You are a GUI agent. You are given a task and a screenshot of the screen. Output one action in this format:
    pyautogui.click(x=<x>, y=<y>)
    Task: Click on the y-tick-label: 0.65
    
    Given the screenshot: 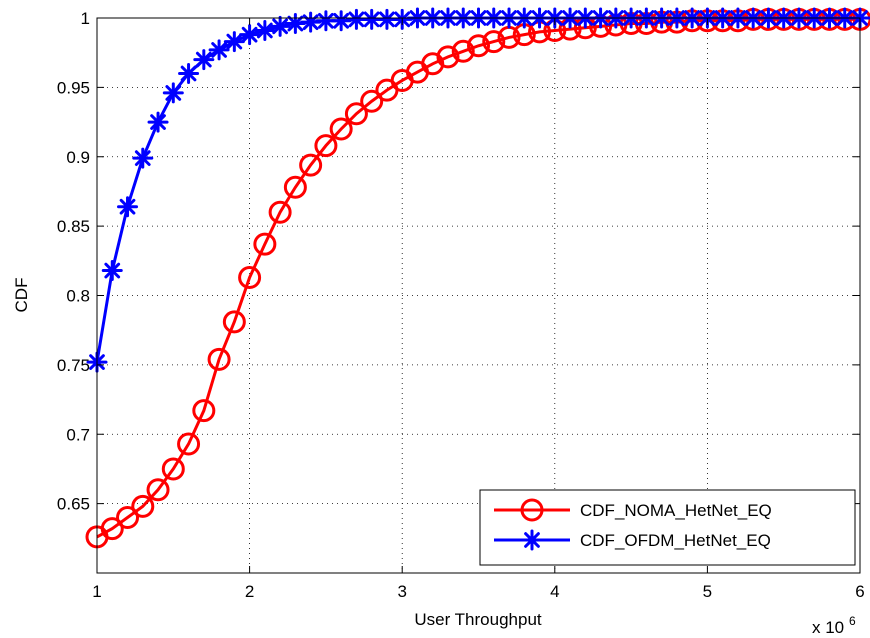 What is the action you would take?
    pyautogui.click(x=73, y=504)
    